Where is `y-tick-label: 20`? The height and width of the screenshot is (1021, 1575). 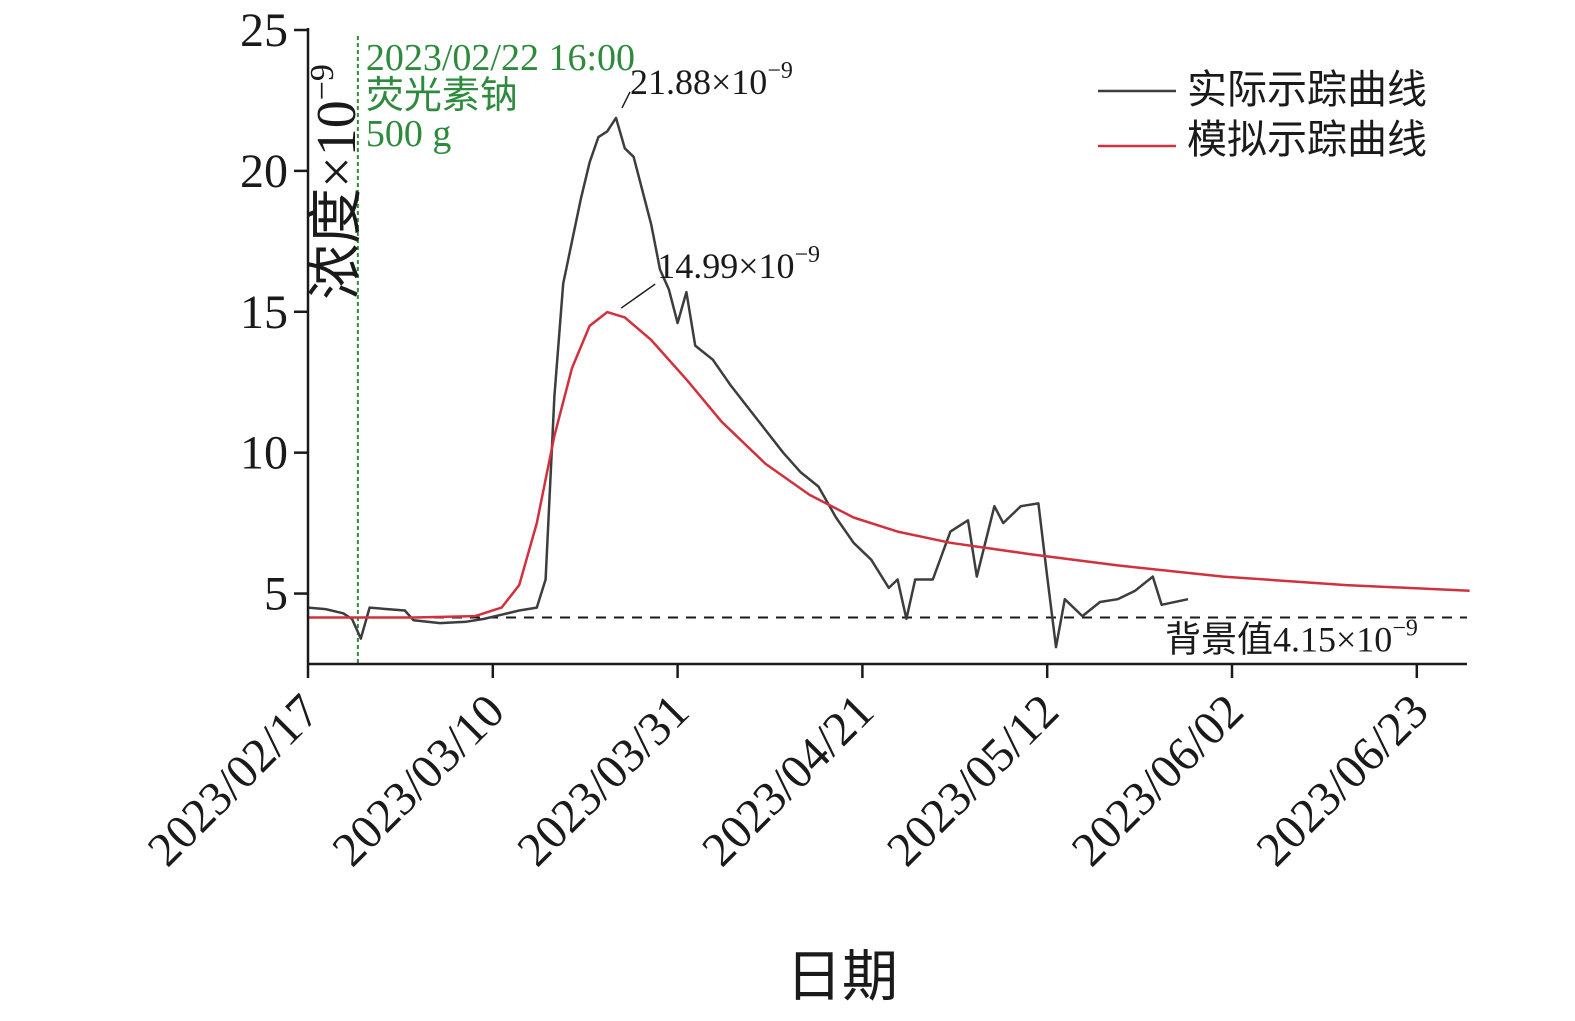 y-tick-label: 20 is located at coordinates (264, 171).